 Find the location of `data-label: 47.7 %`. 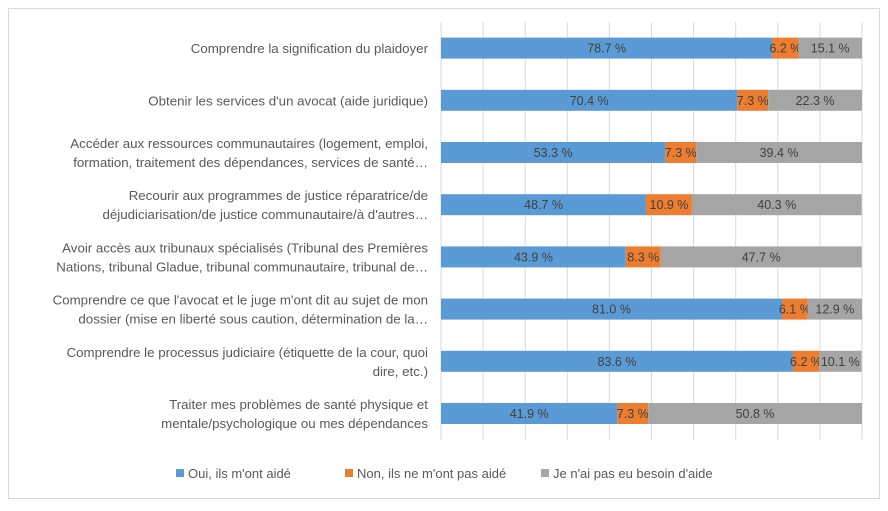

data-label: 47.7 % is located at coordinates (761, 257).